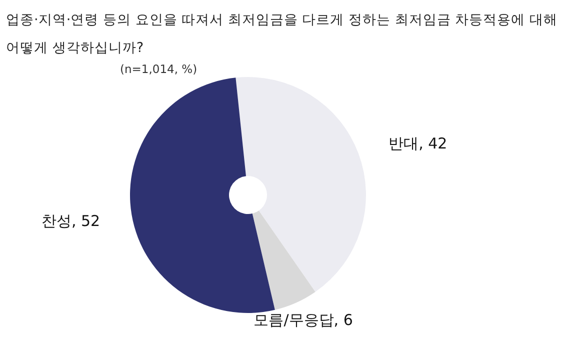  Describe the element at coordinates (159, 69) in the screenshot. I see `chart-subtitle: (n=1,014, %)` at that location.